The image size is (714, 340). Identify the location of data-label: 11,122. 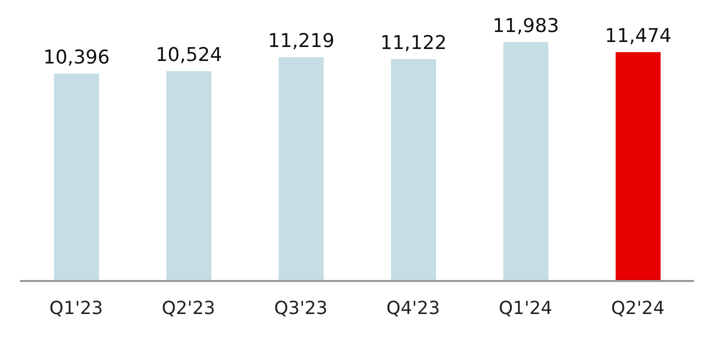
(413, 43).